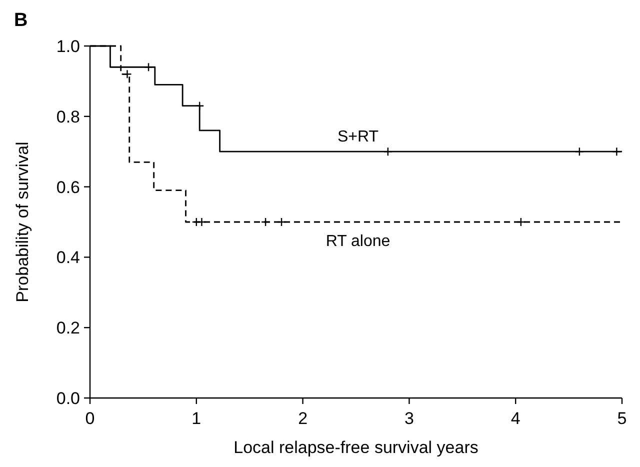 The image size is (640, 467). What do you see at coordinates (358, 241) in the screenshot?
I see `series-label: RT alone` at bounding box center [358, 241].